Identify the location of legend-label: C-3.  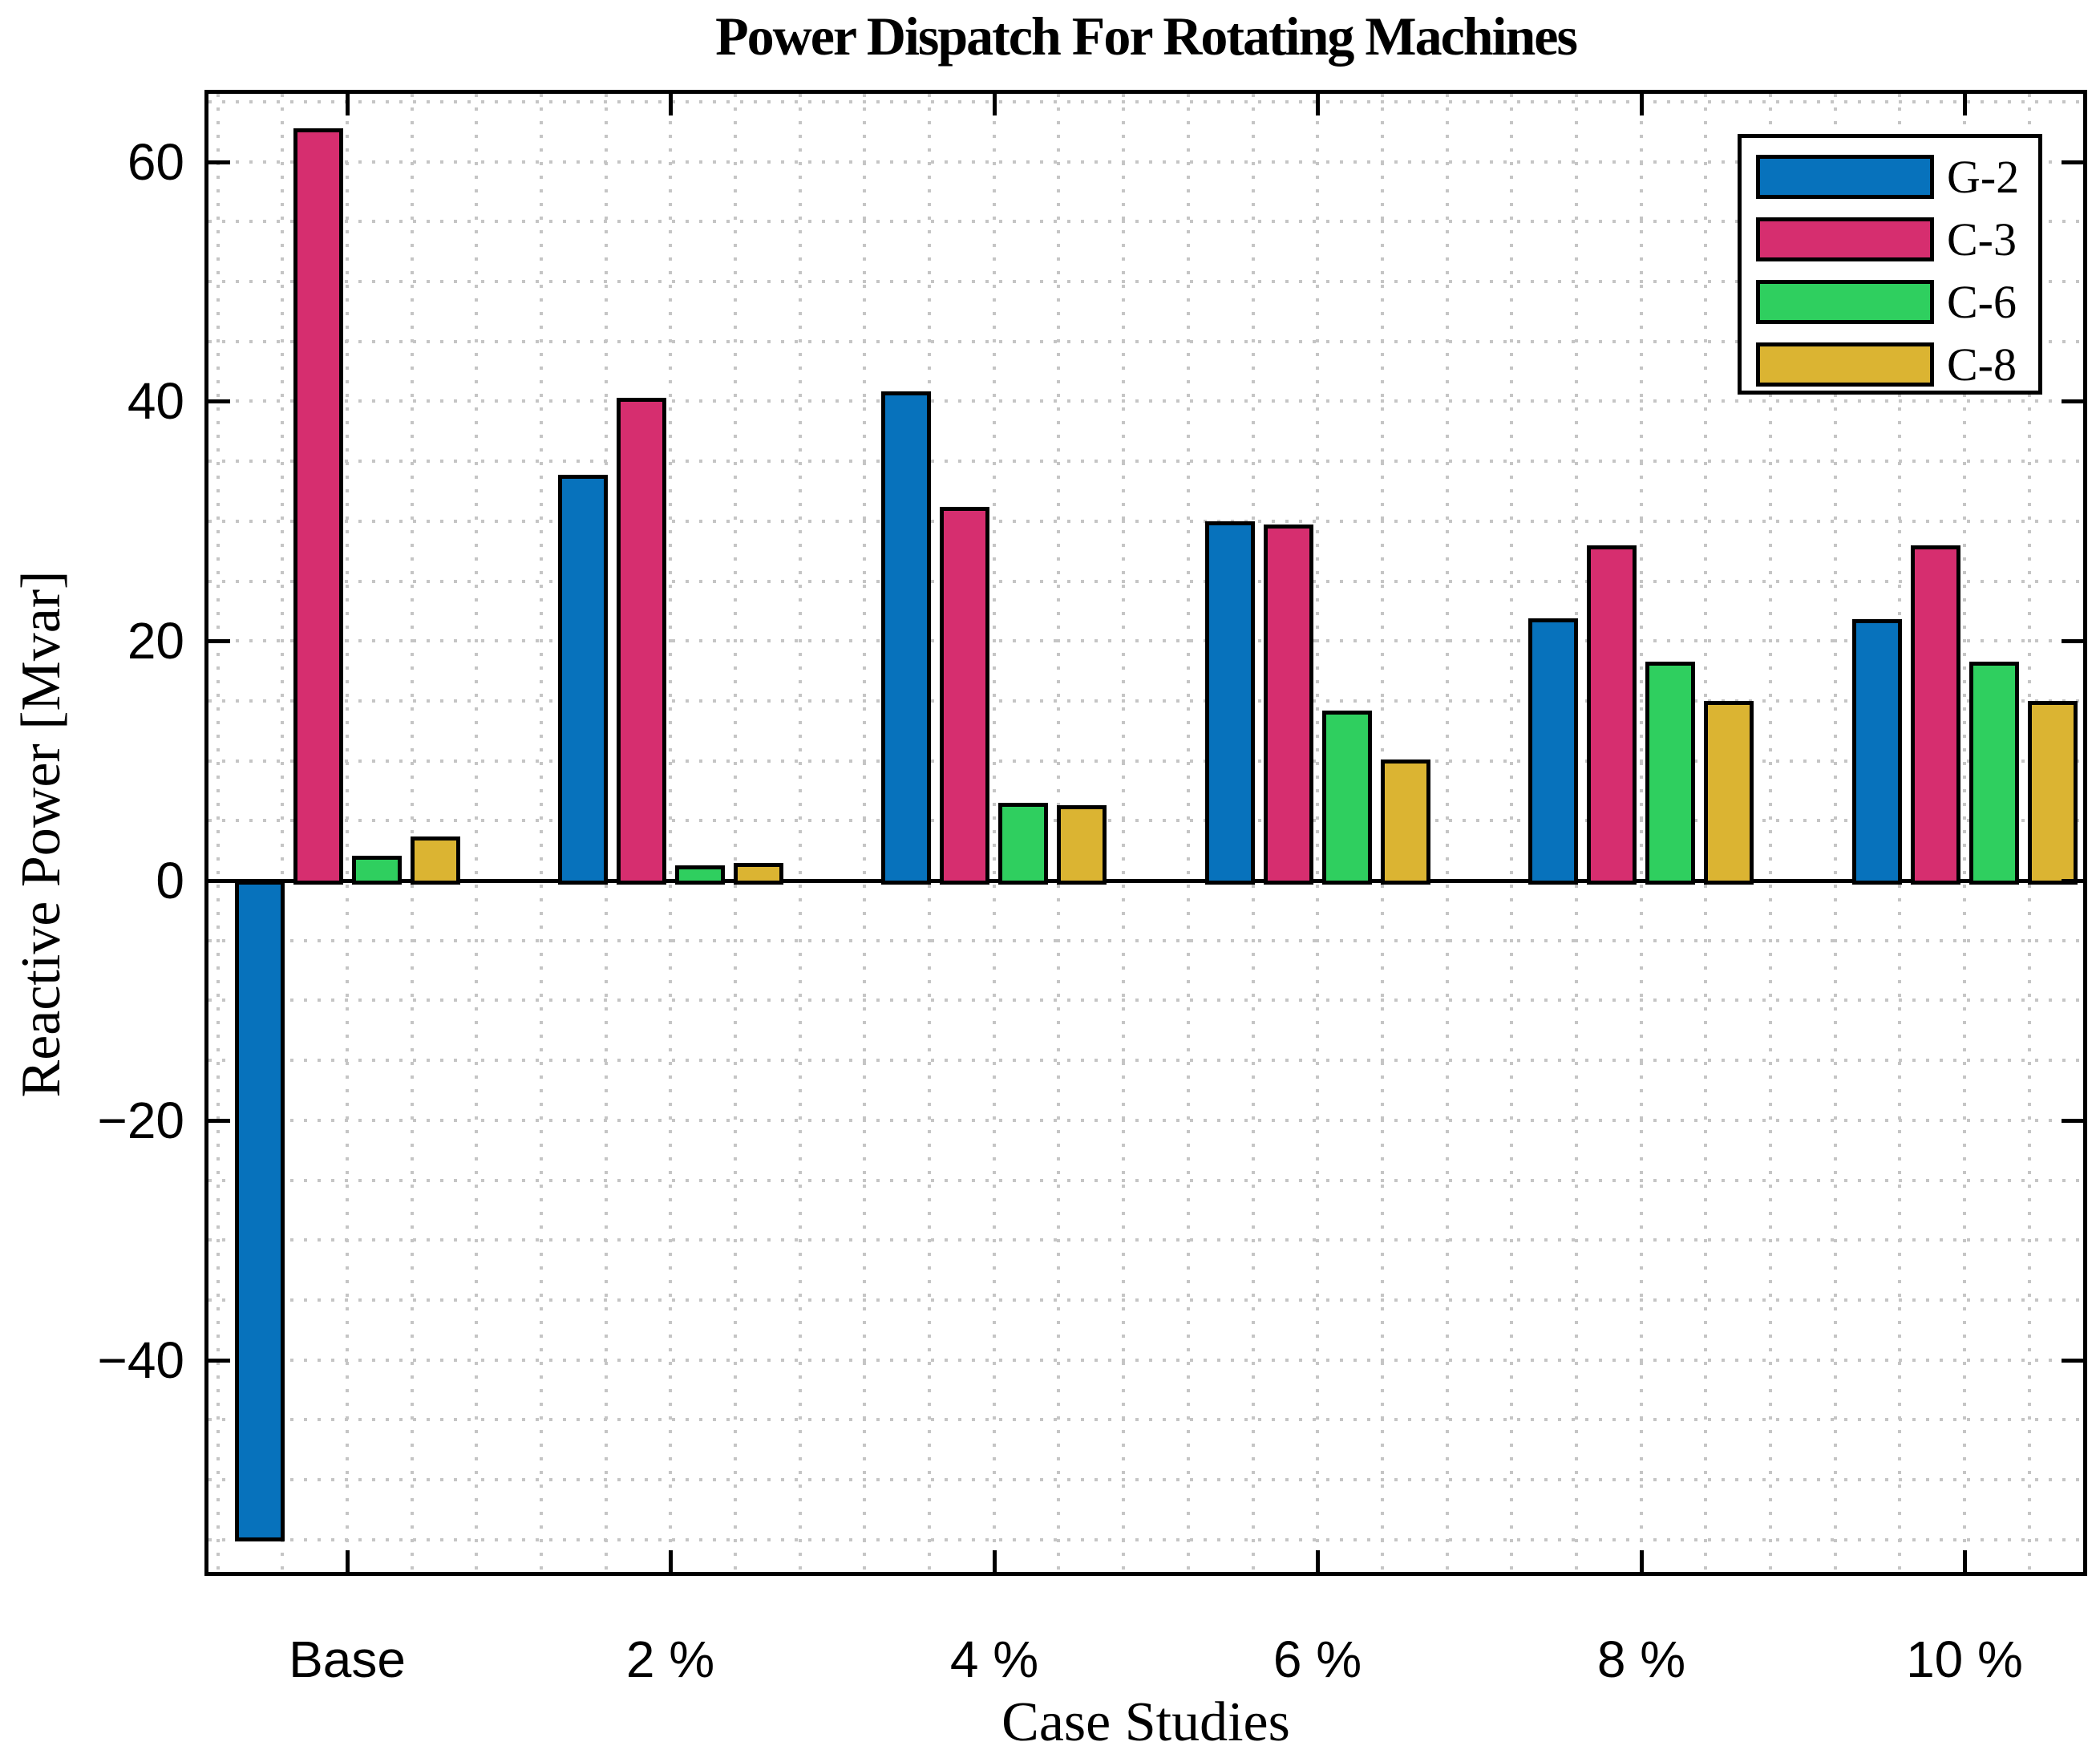
(1982, 239).